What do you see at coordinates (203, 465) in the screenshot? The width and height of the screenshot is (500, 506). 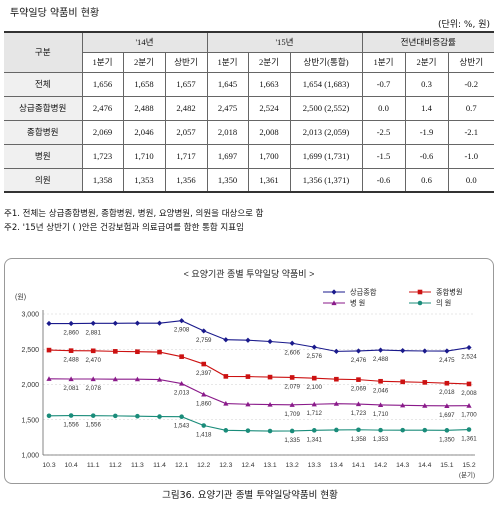 I see `x-tick-label: 12.2` at bounding box center [203, 465].